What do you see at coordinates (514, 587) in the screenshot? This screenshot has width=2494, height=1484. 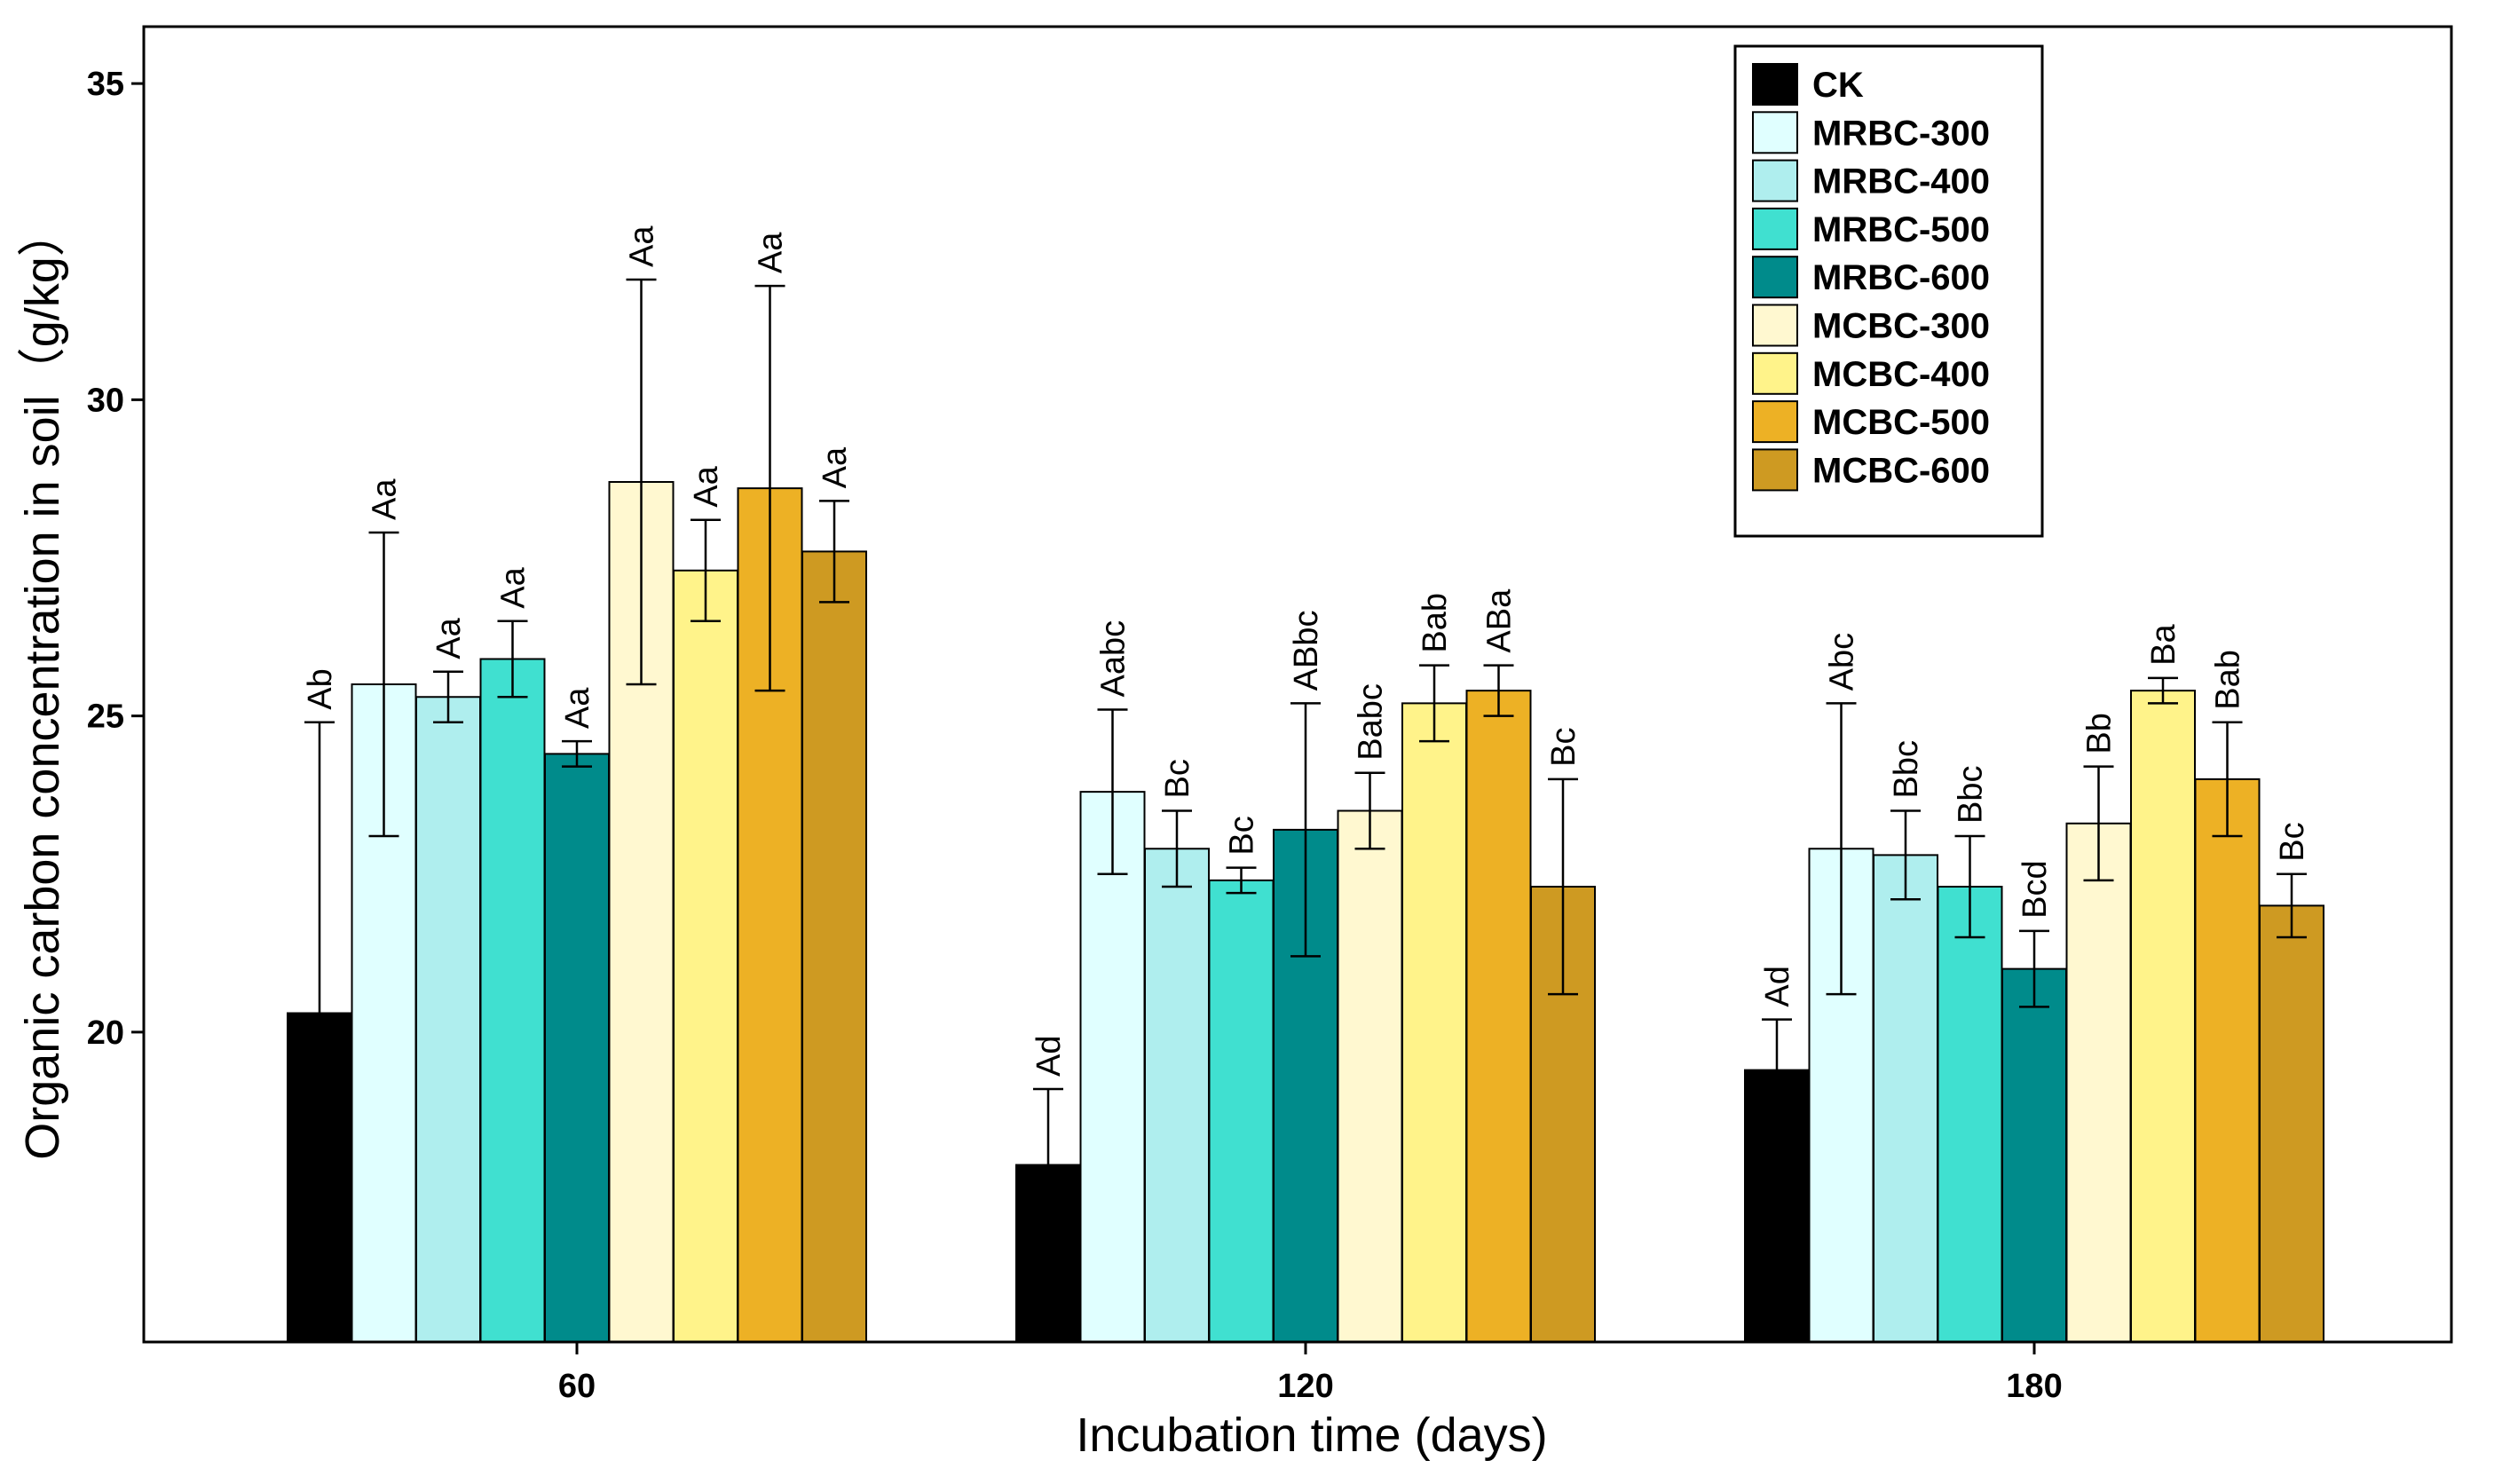 I see `sig-label-mrbc-500-60: Aa` at bounding box center [514, 587].